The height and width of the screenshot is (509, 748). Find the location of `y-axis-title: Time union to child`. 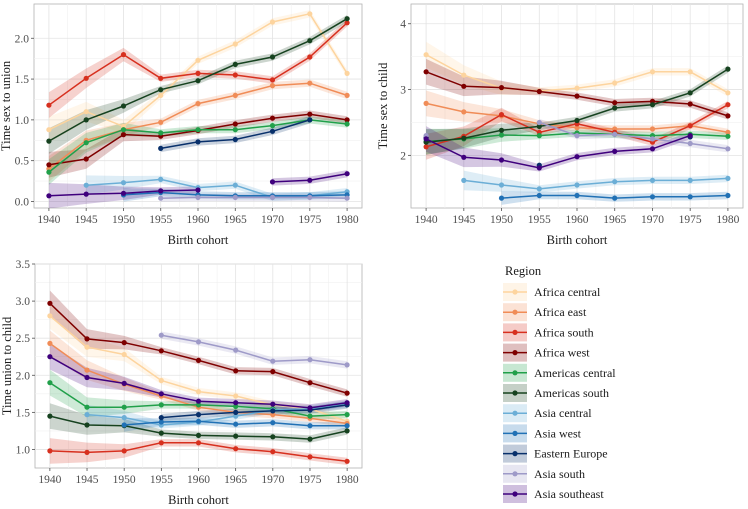

y-axis-title: Time union to child is located at coordinates (7, 365).